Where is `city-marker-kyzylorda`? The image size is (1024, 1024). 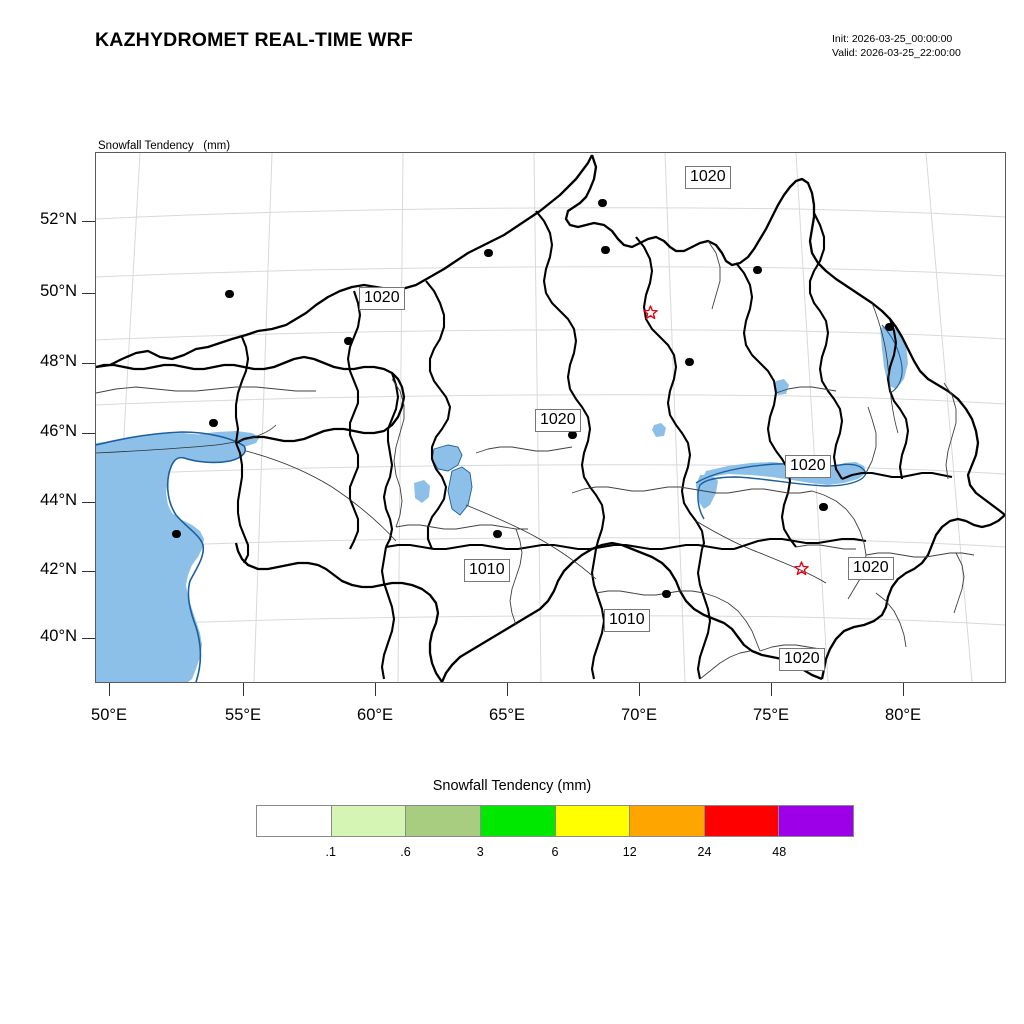 city-marker-kyzylorda is located at coordinates (498, 533).